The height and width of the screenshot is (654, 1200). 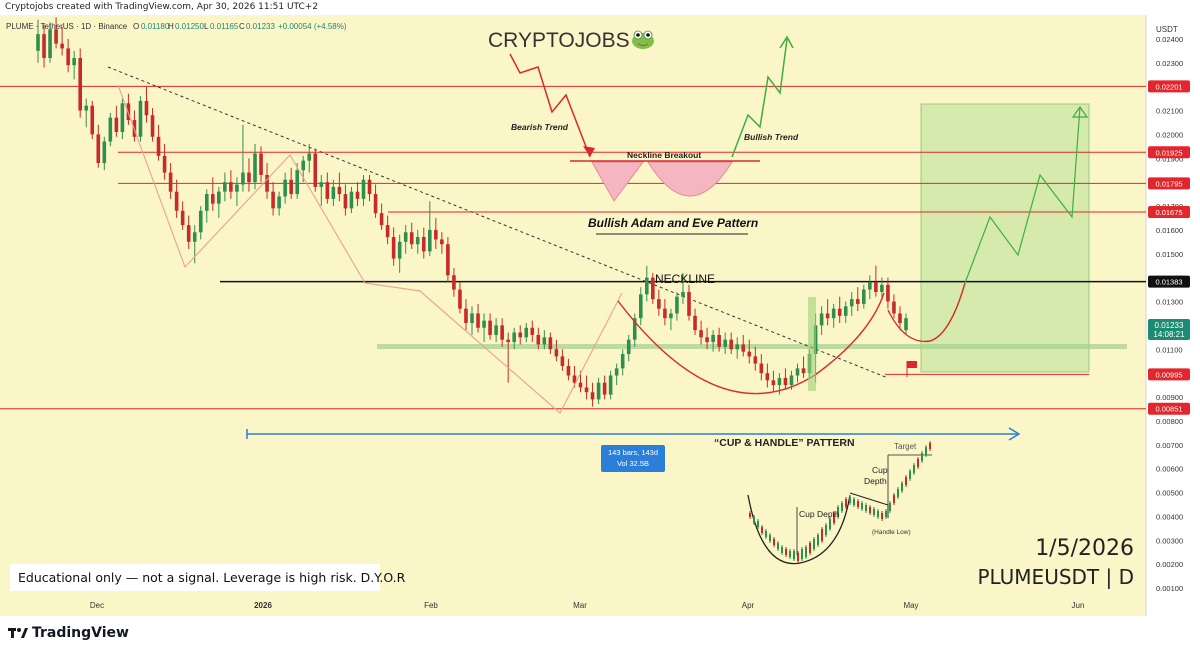 I want to click on time-tick-label: 2026, so click(x=263, y=605).